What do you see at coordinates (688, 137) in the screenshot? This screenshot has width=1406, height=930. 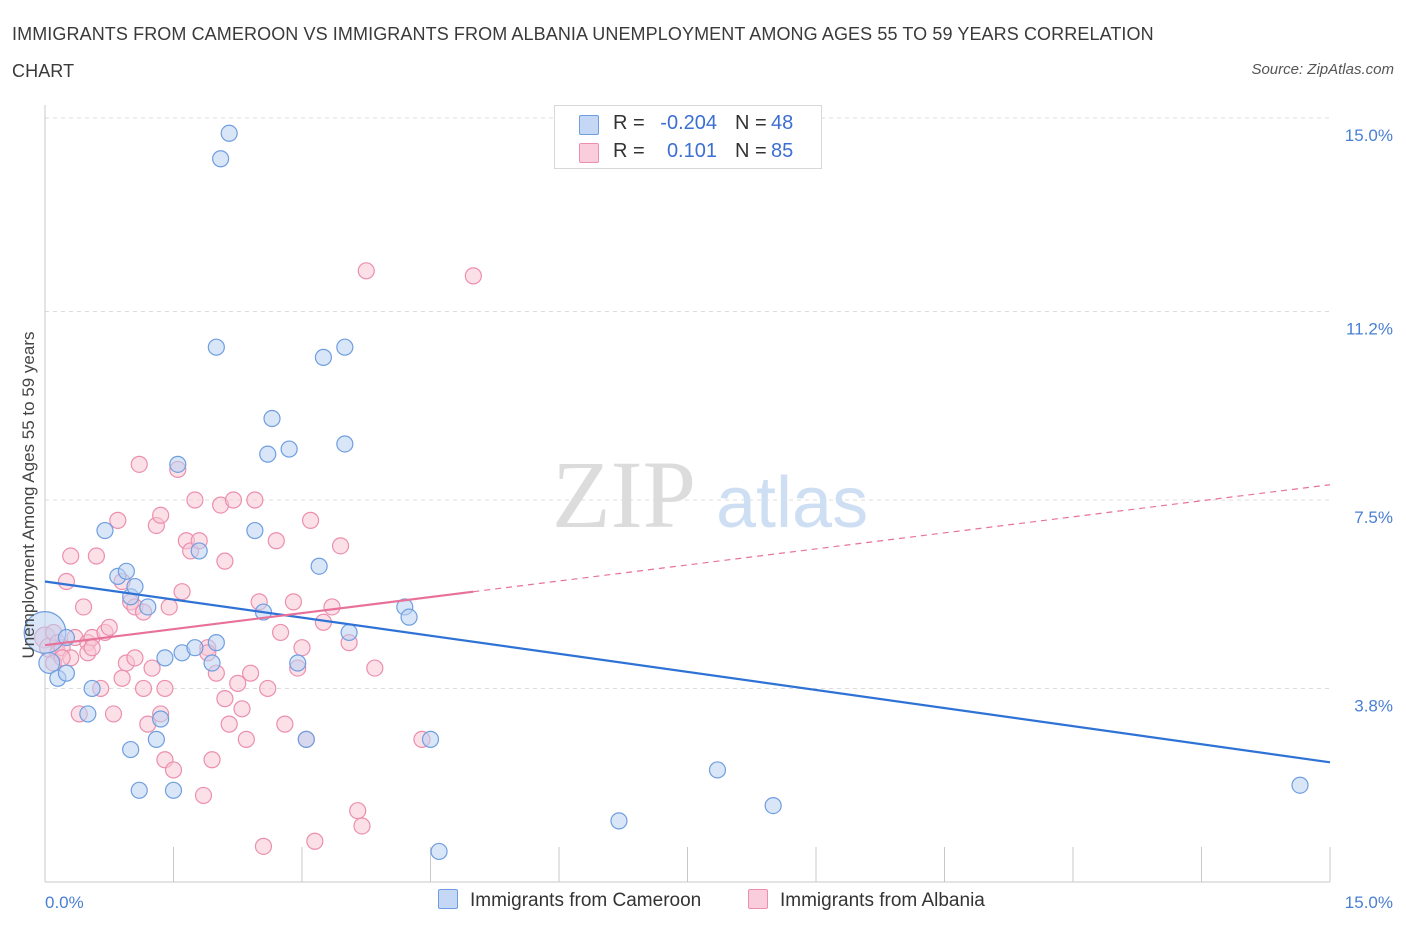 I see `stats-legend: R = -0.204 N = 48 R = 0.101 N = 85` at bounding box center [688, 137].